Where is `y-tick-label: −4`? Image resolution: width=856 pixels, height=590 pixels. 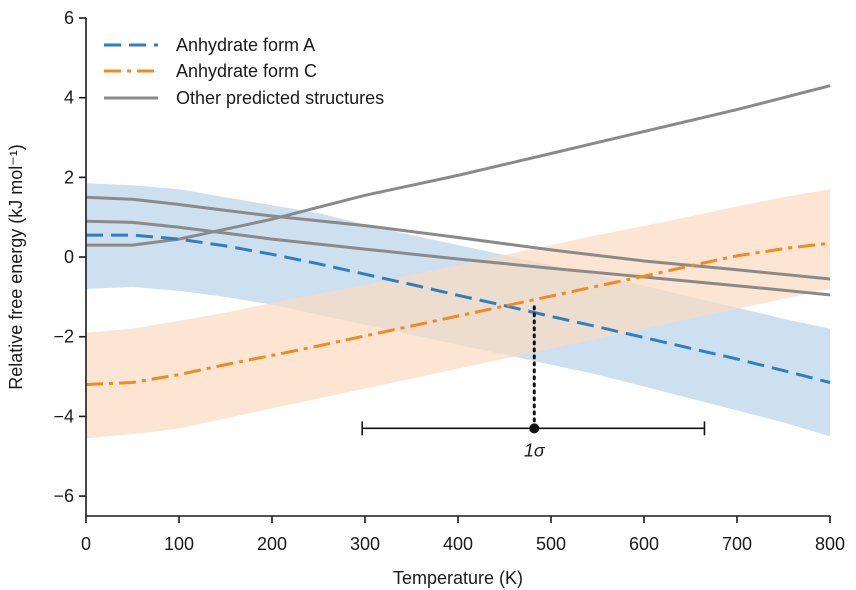
y-tick-label: −4 is located at coordinates (63, 416).